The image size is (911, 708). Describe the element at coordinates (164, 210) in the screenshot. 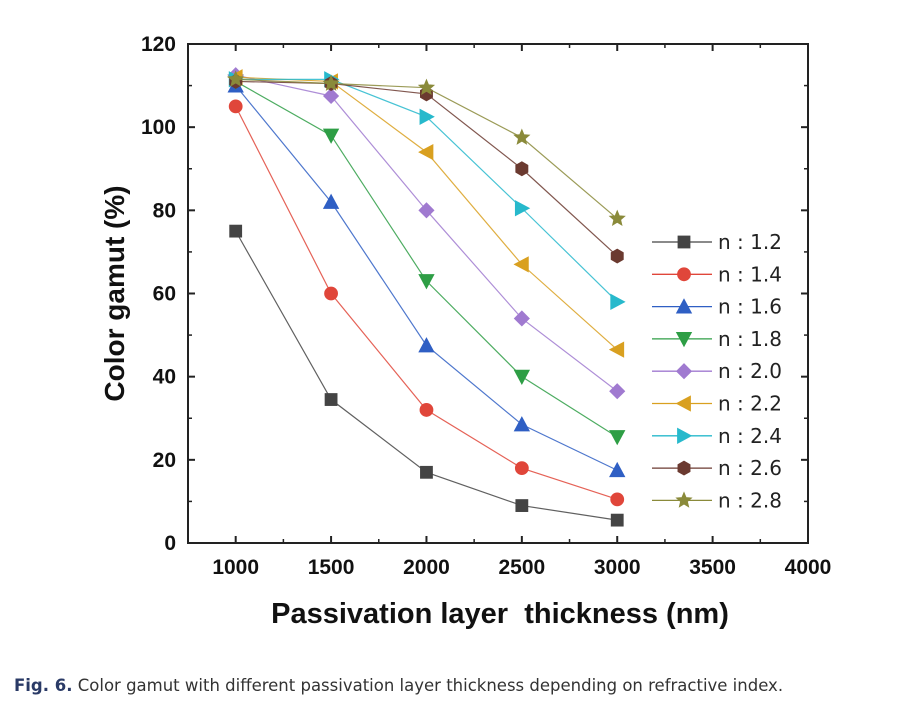

I see `y-tick-label: 80` at that location.